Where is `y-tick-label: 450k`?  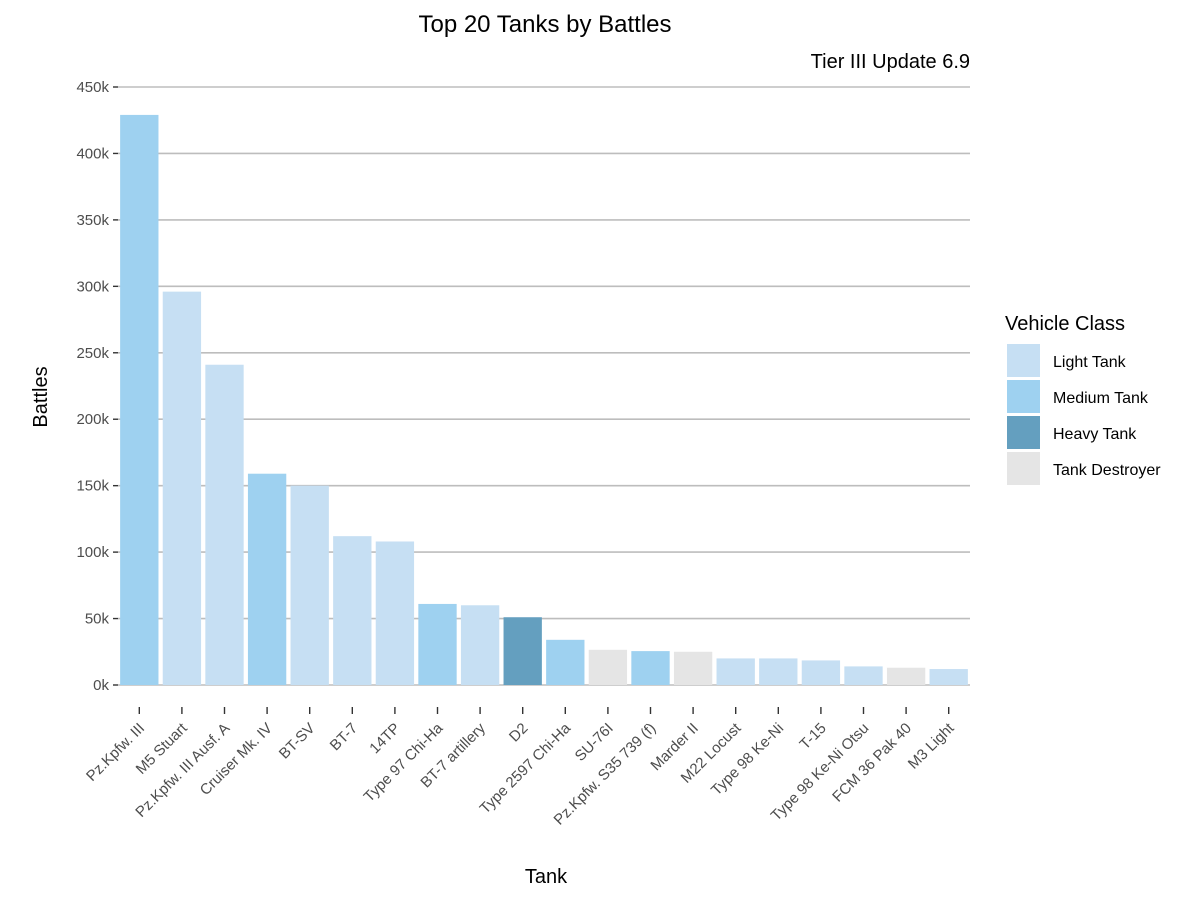
y-tick-label: 450k is located at coordinates (92, 87).